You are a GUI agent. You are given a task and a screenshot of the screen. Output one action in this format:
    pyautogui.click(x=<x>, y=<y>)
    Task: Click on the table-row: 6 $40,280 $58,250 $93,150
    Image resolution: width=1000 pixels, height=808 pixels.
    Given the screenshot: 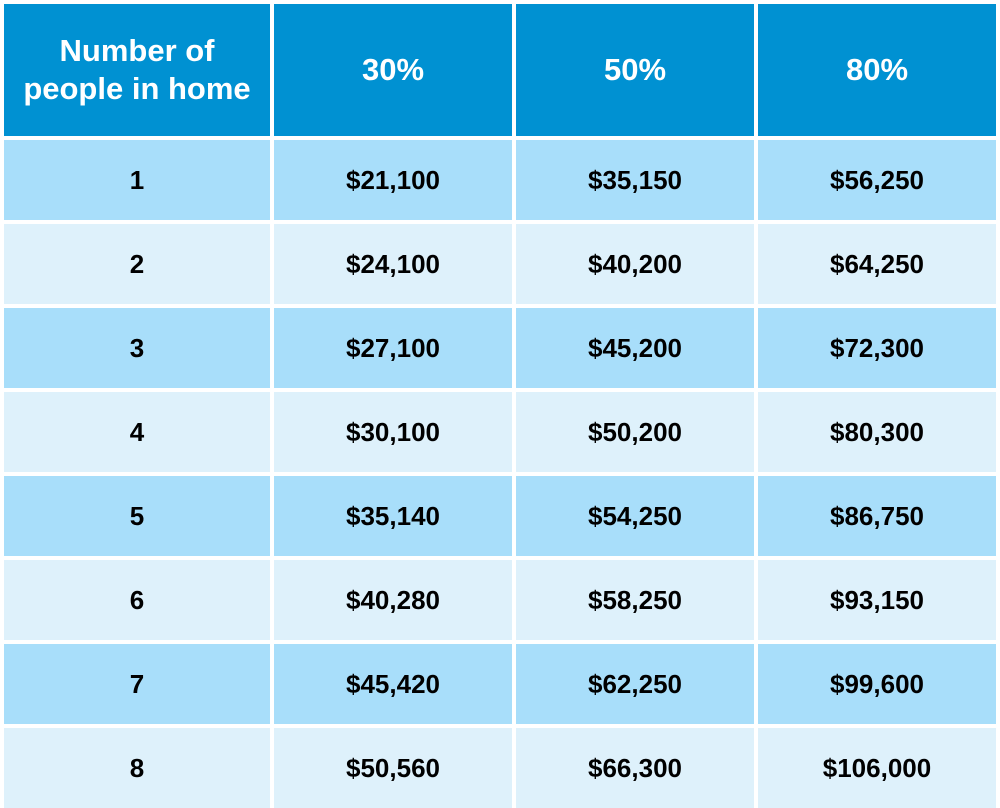 What is the action you would take?
    pyautogui.click(x=500, y=600)
    